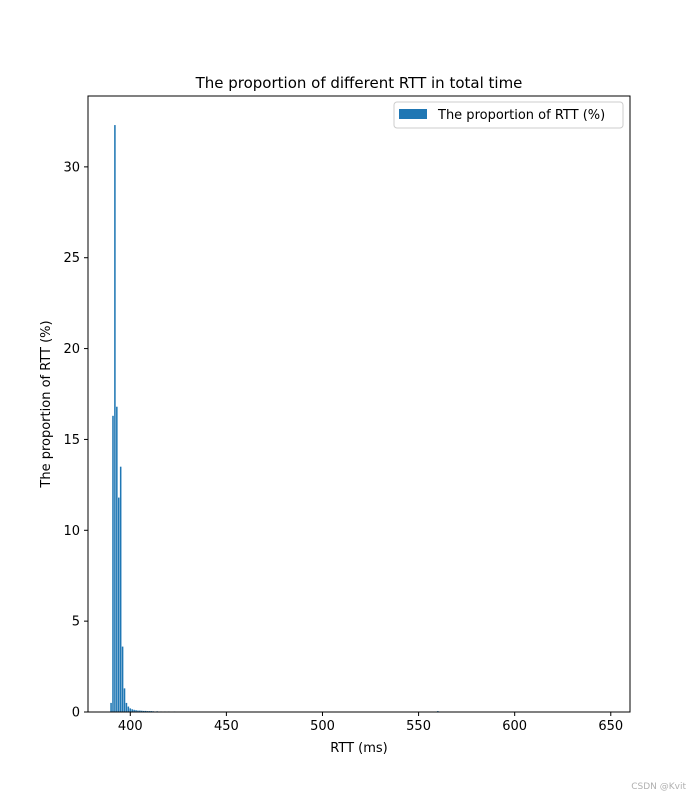 This screenshot has height=800, width=700. I want to click on y-tick-label: 15, so click(71, 440).